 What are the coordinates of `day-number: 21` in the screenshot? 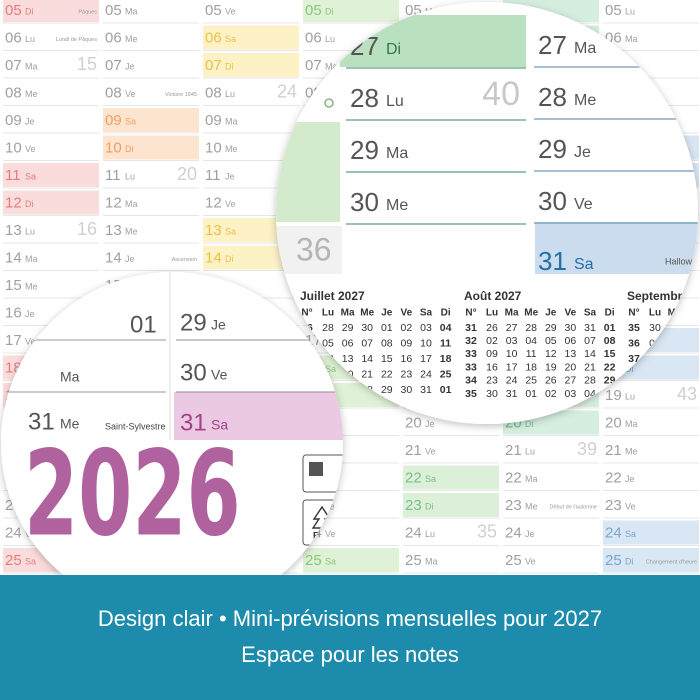 It's located at (513, 450).